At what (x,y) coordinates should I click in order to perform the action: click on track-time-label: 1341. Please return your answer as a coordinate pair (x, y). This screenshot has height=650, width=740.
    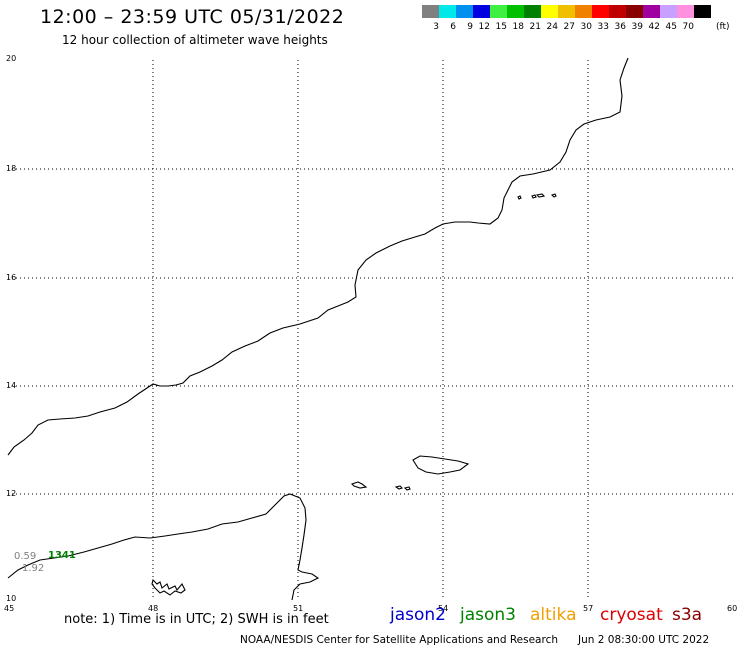
    Looking at the image, I should click on (62, 555).